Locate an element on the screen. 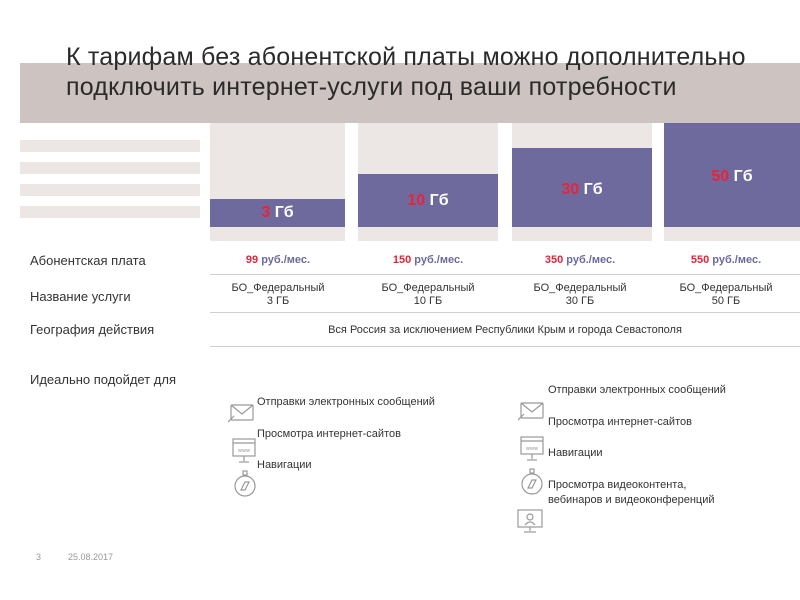  service-name: БО_Федеральный 30 ГБ is located at coordinates (580, 295).